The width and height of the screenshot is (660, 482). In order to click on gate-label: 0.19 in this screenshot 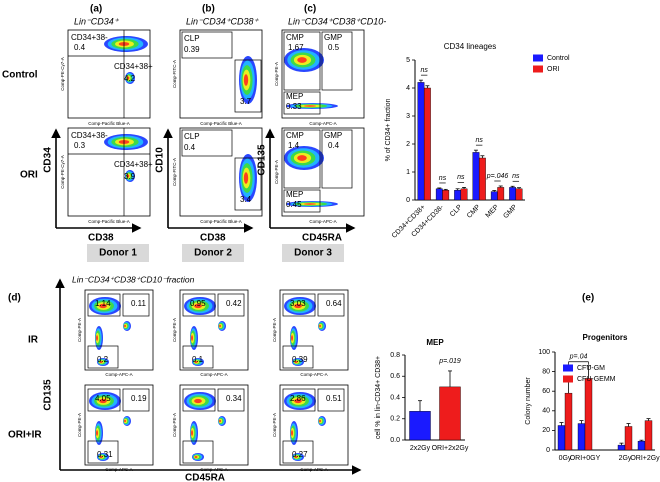, I will do `click(139, 398)`.